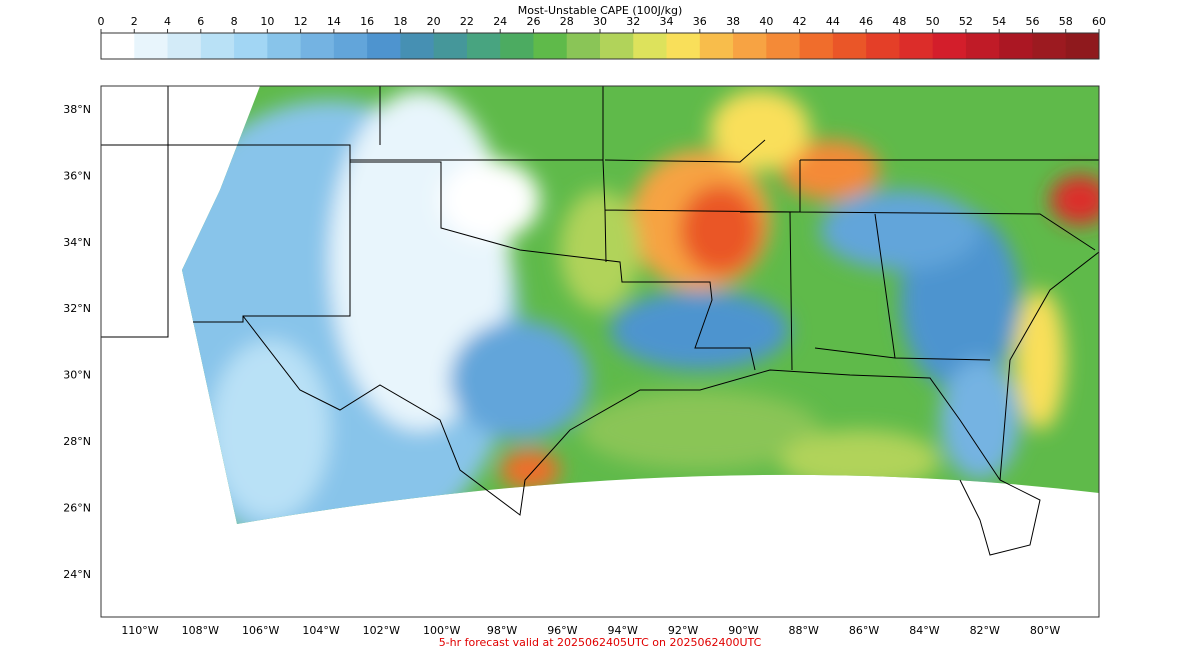 Image resolution: width=1200 pixels, height=650 pixels. Describe the element at coordinates (77, 242) in the screenshot. I see `lat-label: 34°N` at that location.